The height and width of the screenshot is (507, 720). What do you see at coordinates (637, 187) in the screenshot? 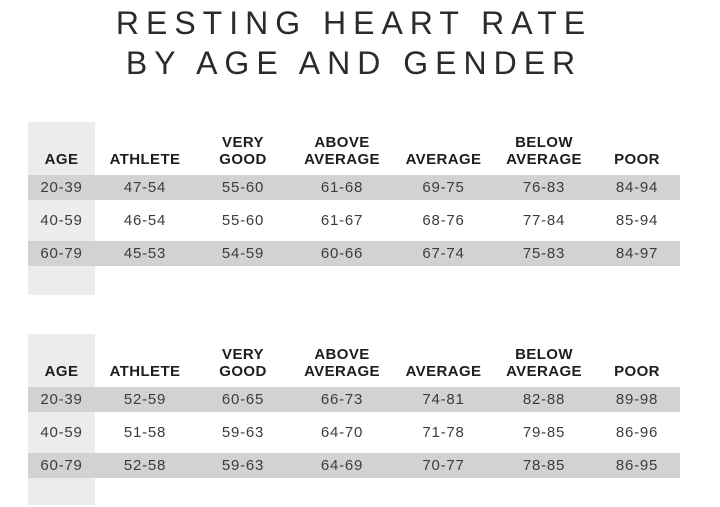
I see `poor-cell: 84-94` at bounding box center [637, 187].